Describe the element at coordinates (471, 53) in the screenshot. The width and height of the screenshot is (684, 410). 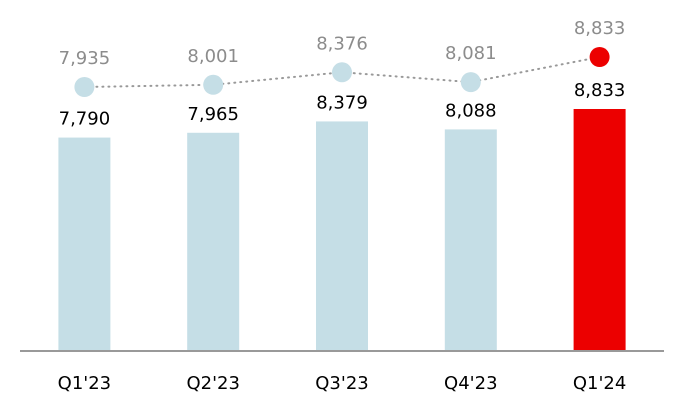
I see `line-value-label: 8,081` at that location.